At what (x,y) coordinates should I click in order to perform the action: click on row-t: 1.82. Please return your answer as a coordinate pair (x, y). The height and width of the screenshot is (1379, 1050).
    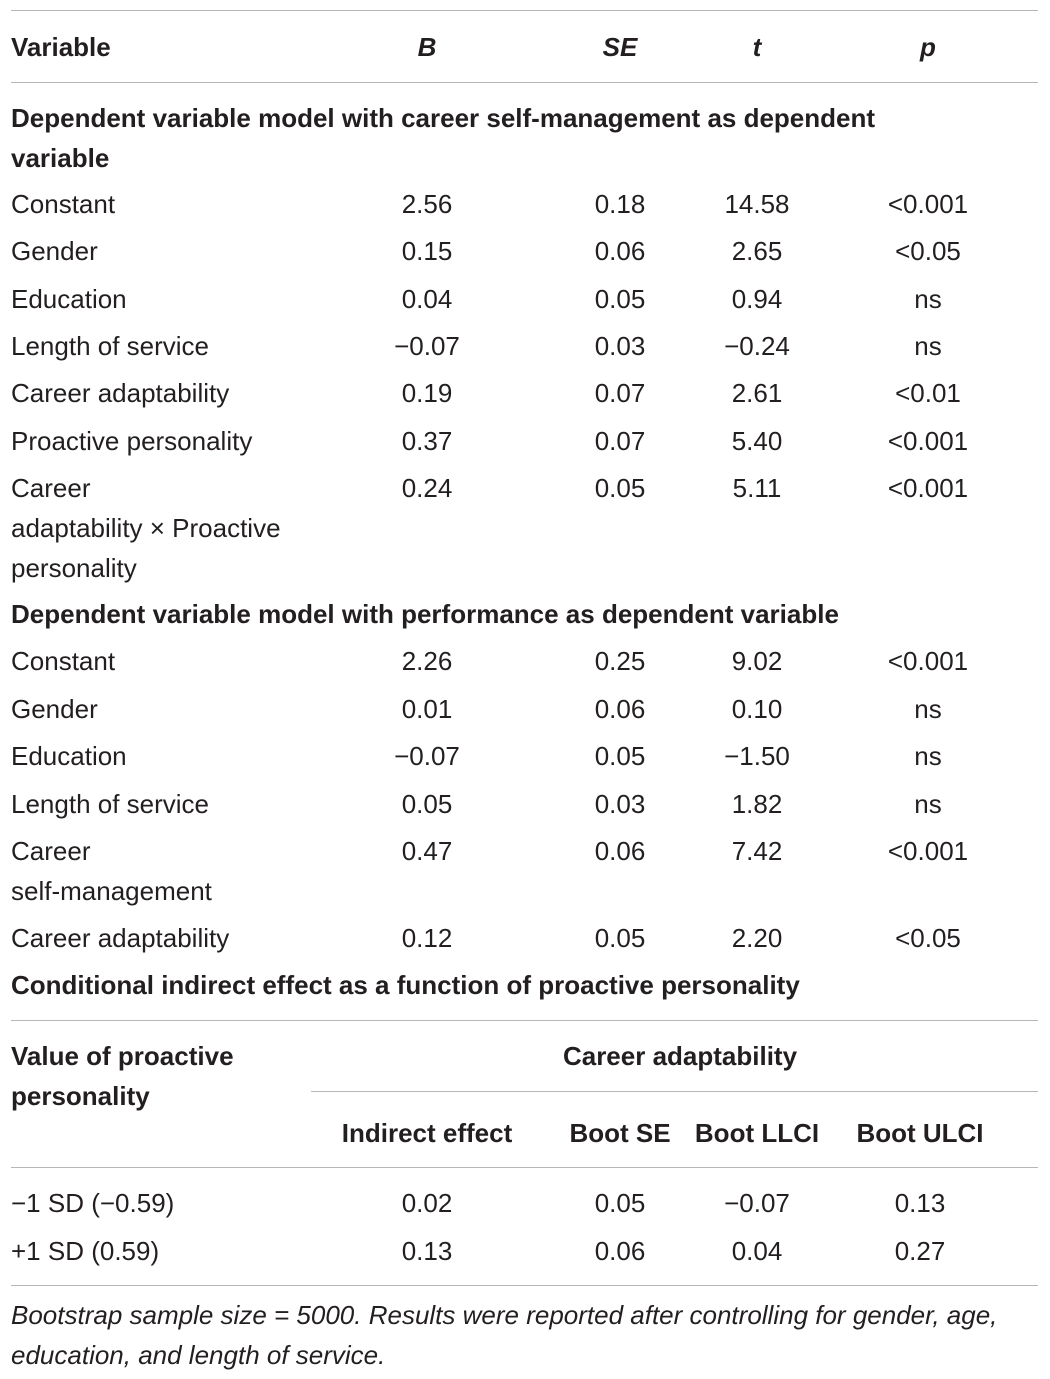
    Looking at the image, I should click on (757, 804).